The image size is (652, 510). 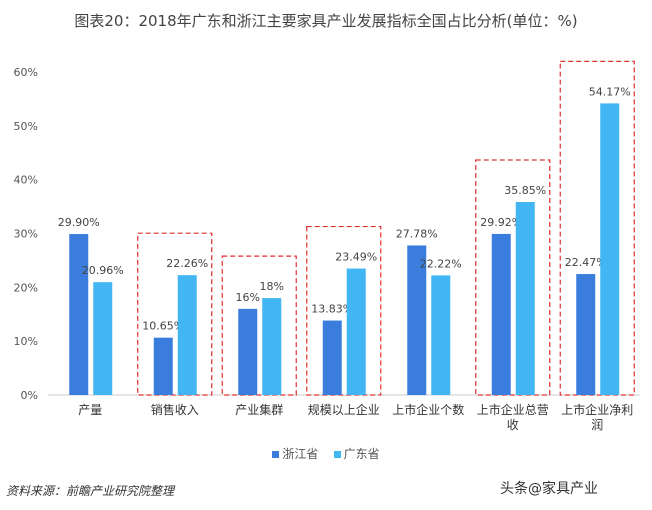 What do you see at coordinates (513, 425) in the screenshot?
I see `x-tick-label: 收` at bounding box center [513, 425].